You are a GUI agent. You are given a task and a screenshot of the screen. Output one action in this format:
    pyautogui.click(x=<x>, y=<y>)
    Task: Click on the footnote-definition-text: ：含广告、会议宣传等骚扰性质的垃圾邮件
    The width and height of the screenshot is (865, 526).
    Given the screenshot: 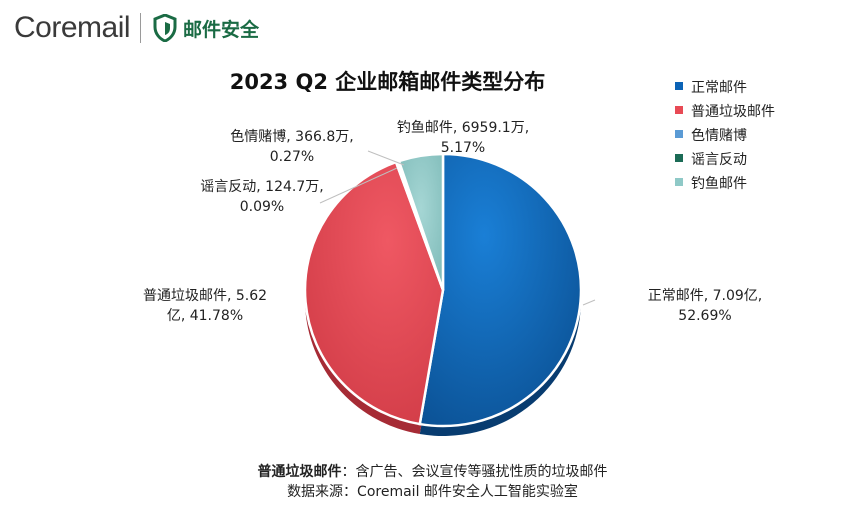 What is the action you would take?
    pyautogui.click(x=474, y=472)
    